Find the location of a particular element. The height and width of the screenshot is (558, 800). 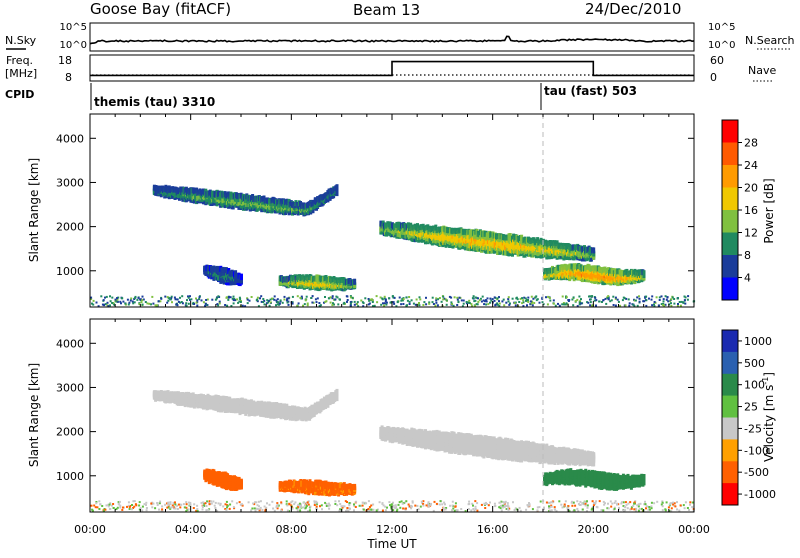

power-colorbar-tick-label: 20 is located at coordinates (751, 188).